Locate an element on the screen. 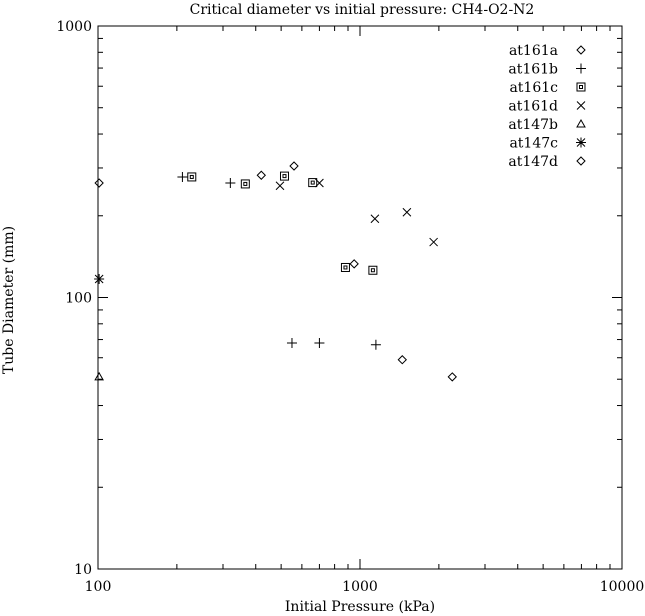  x-tick-label: 10000 is located at coordinates (622, 587).